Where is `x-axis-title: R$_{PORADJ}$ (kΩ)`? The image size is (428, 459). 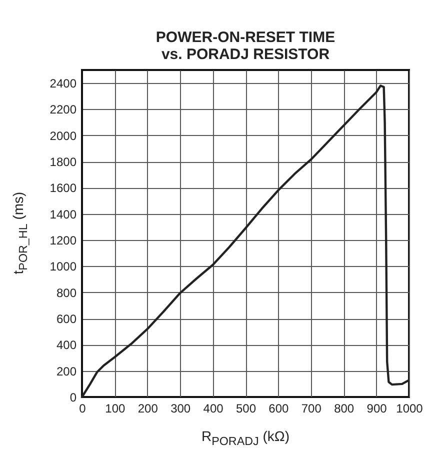 x-axis-title: R$_{PORADJ}$ (kΩ) is located at coordinates (245, 438).